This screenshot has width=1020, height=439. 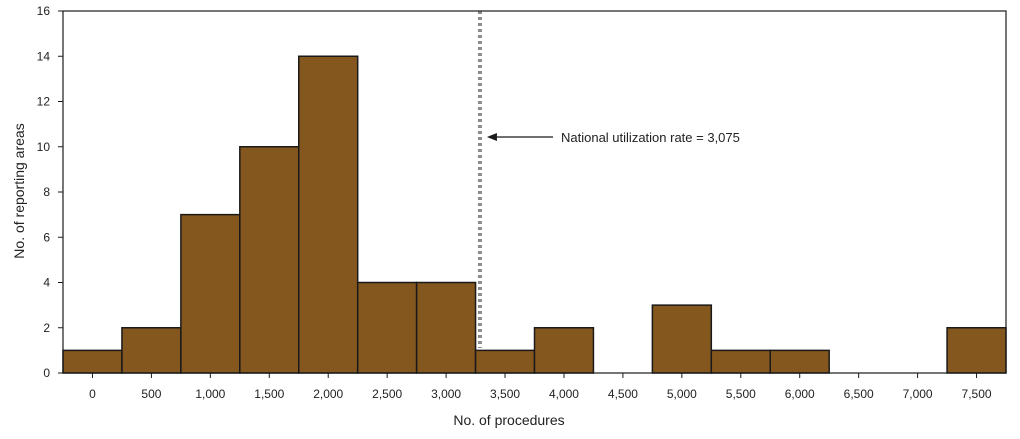 I want to click on x-tick-label: 2,000, so click(x=328, y=394).